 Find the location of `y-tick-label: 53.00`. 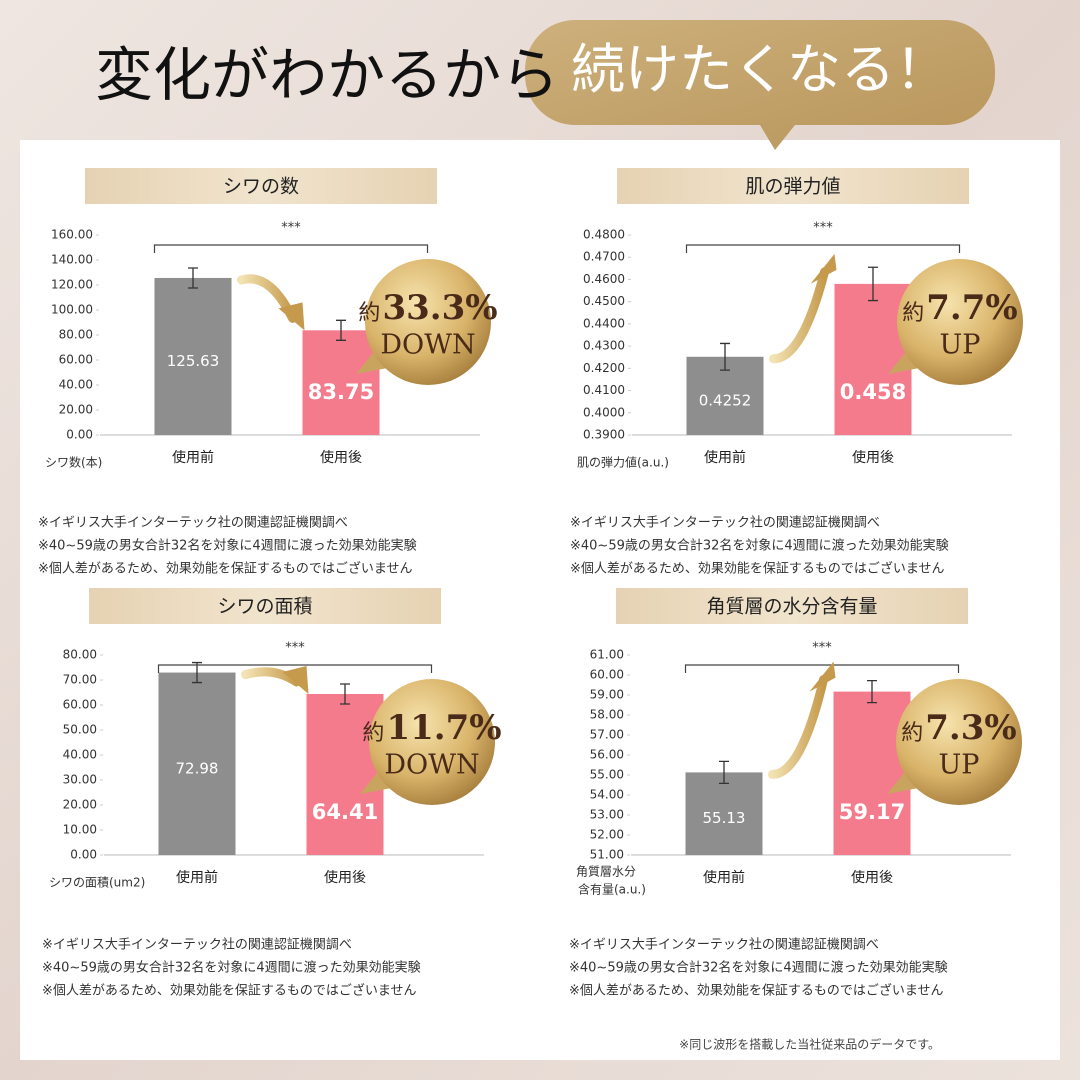

y-tick-label: 53.00 is located at coordinates (607, 815).